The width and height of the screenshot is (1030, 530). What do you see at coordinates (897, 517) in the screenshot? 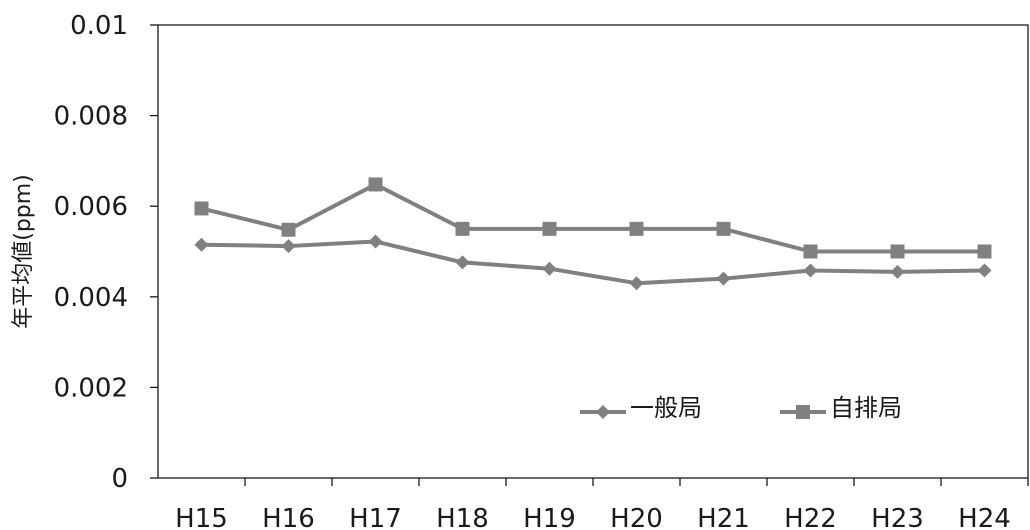
I see `x-tick-label: H23` at bounding box center [897, 517].